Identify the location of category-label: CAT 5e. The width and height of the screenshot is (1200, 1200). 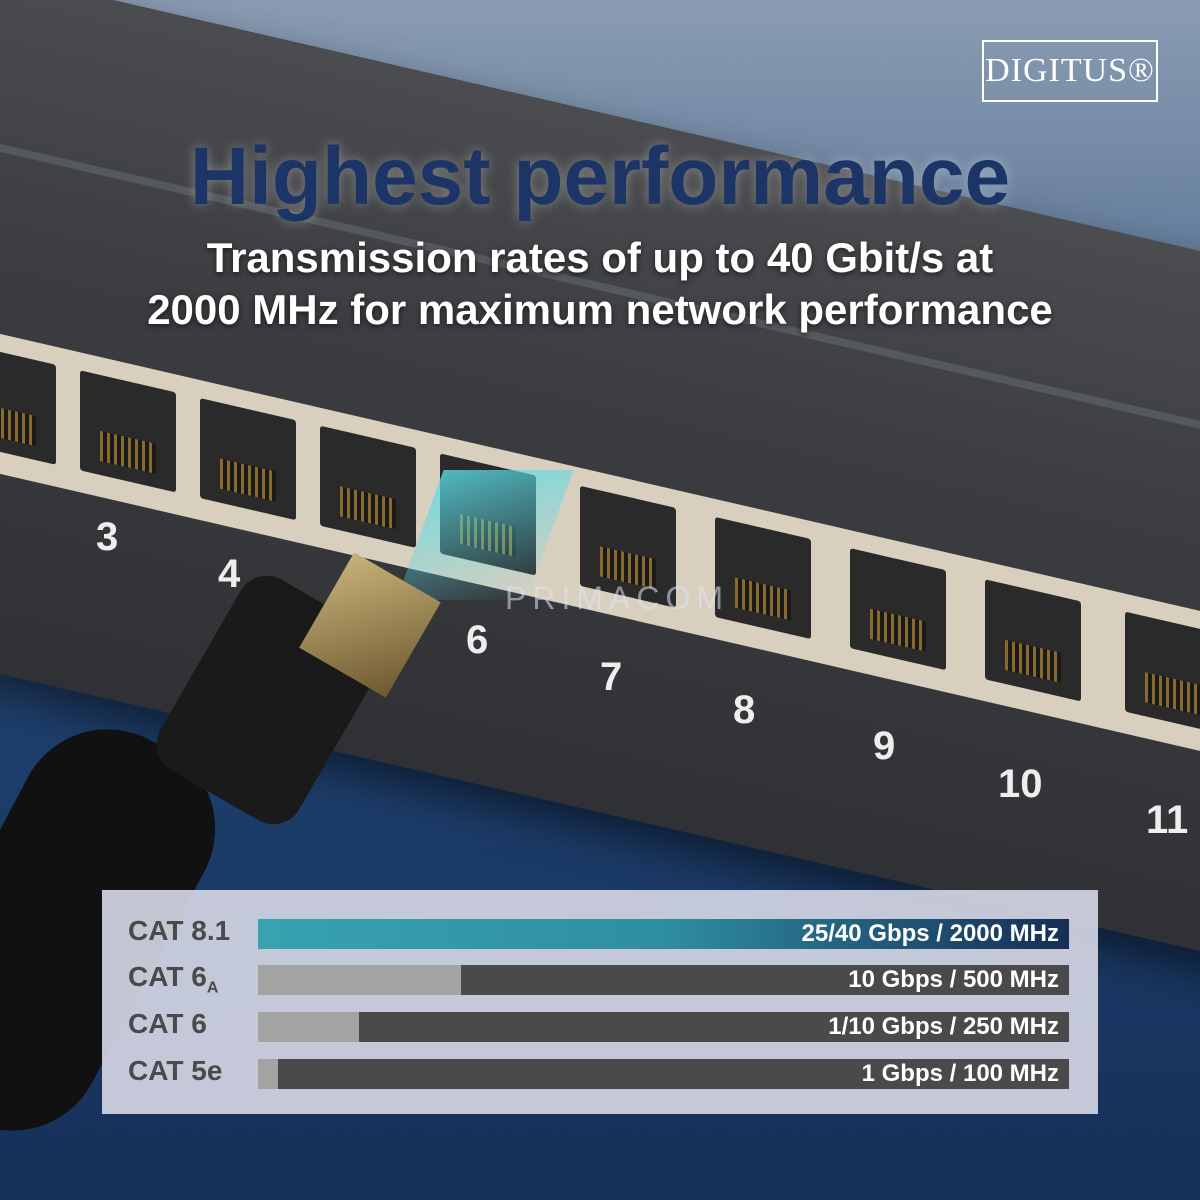
(175, 1073).